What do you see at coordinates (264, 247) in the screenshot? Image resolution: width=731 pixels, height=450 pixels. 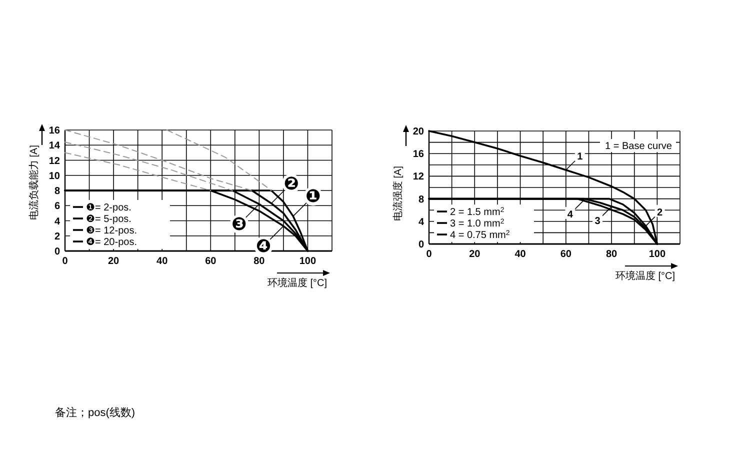 I see `annotation: ❹` at bounding box center [264, 247].